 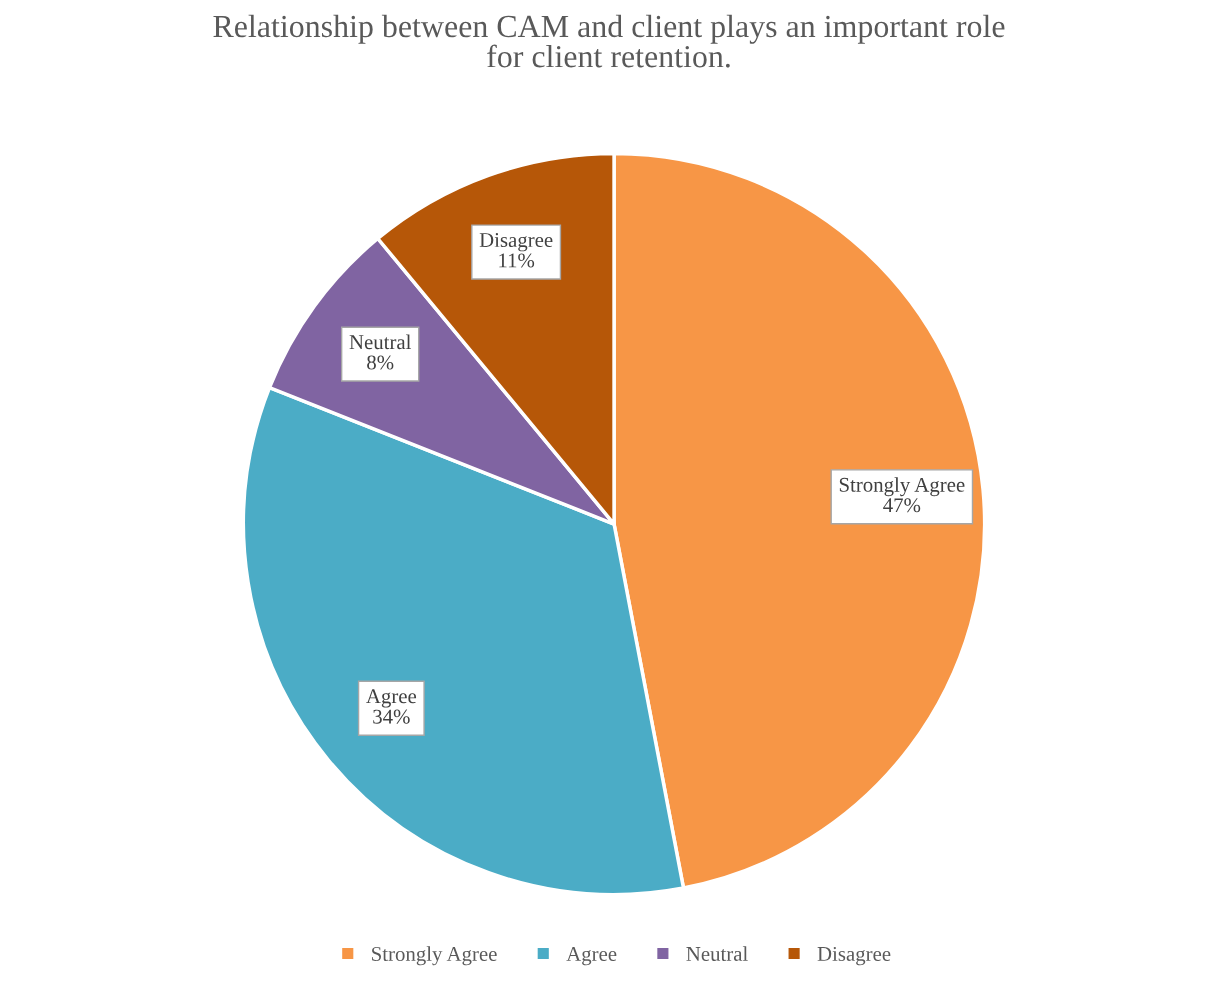 I want to click on chart-title: Relationship between CAM and client plays an important role for client retention., so click(x=609, y=41).